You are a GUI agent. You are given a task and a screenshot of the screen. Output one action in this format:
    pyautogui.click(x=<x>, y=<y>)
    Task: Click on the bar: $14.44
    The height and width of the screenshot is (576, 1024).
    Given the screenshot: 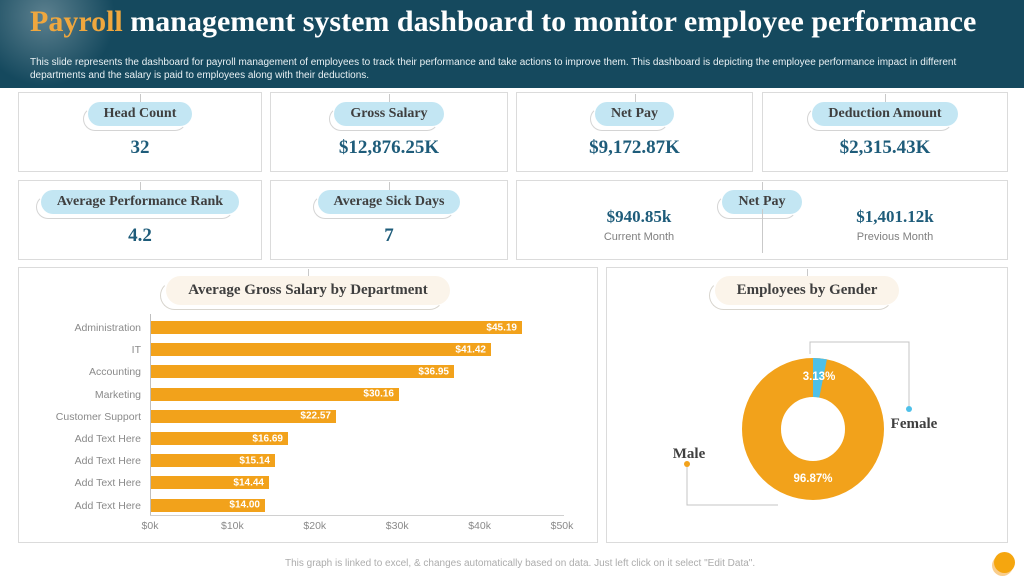 What is the action you would take?
    pyautogui.click(x=209, y=483)
    